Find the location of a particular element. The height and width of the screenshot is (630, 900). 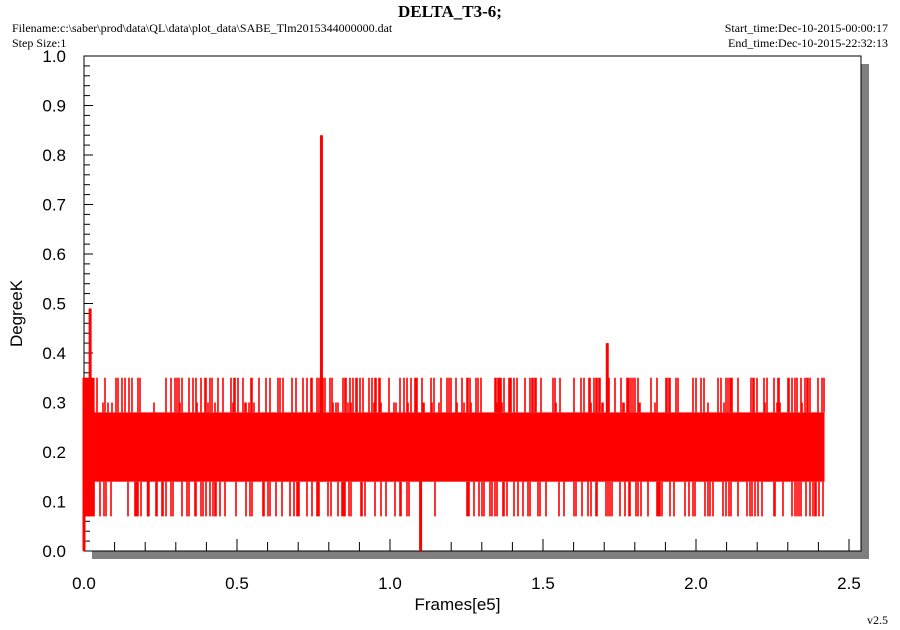

y-tick-label: 0.8 is located at coordinates (54, 155).